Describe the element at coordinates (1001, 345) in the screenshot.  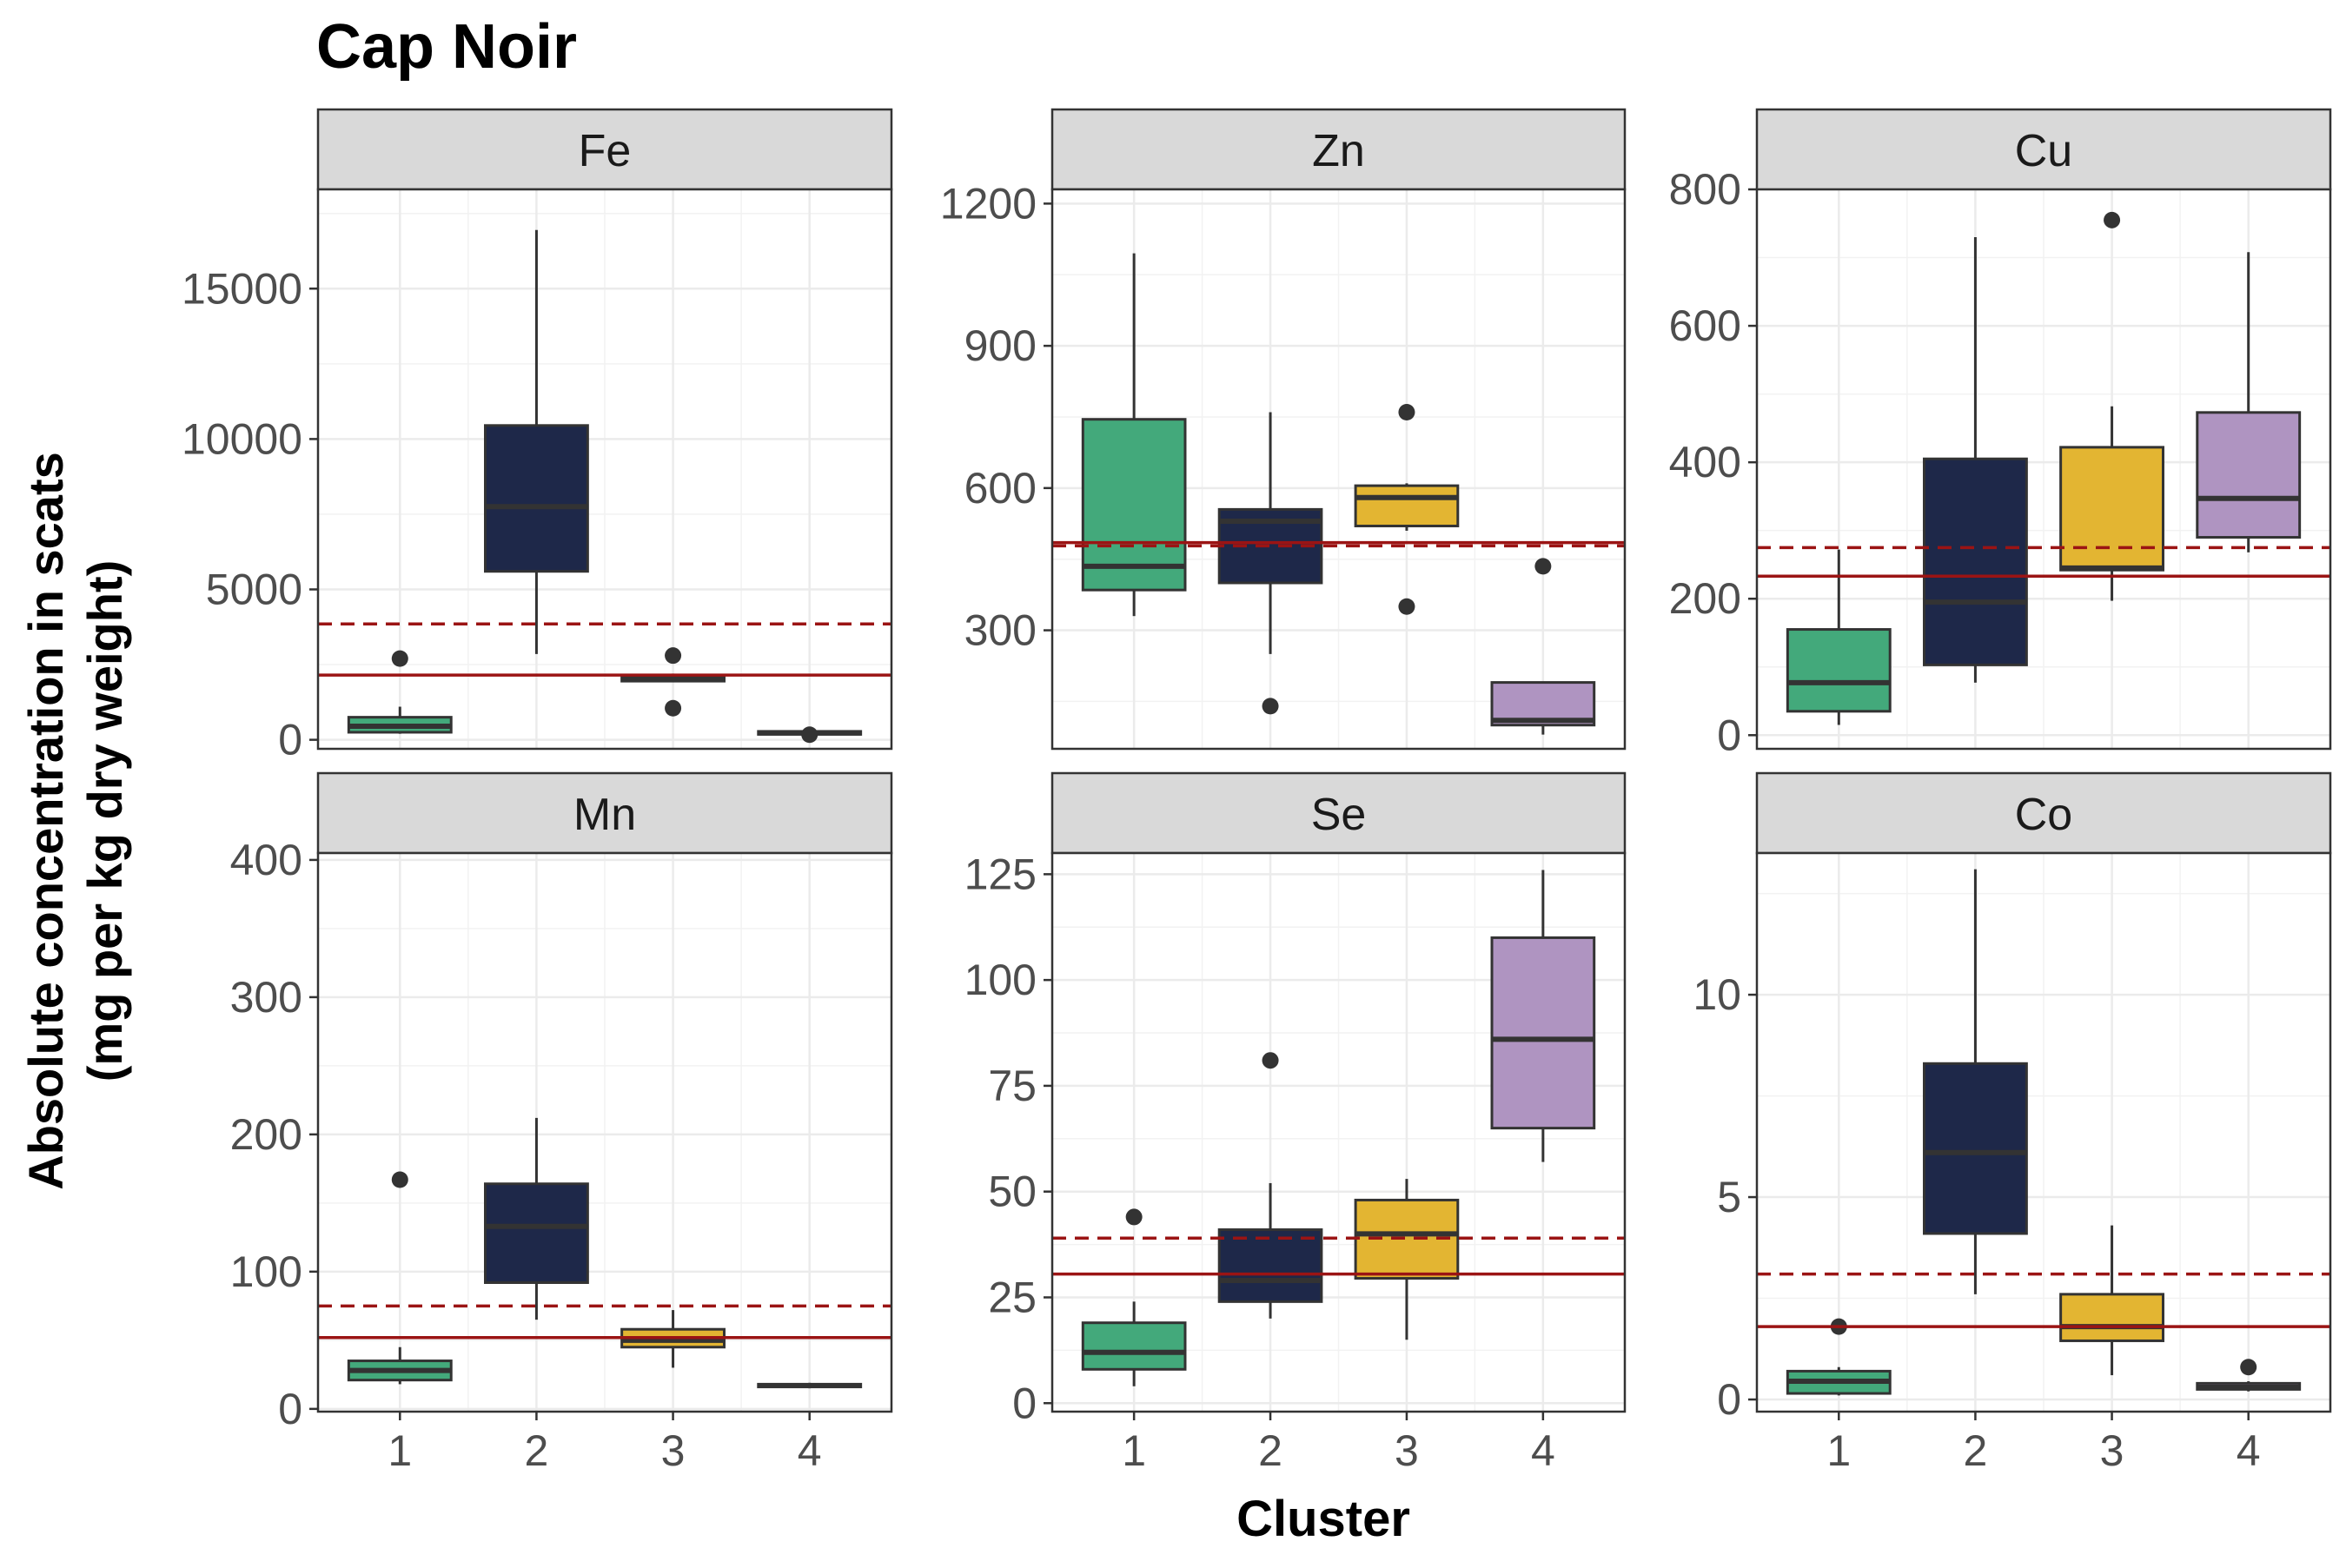
I see `y-tick-label: 900` at that location.